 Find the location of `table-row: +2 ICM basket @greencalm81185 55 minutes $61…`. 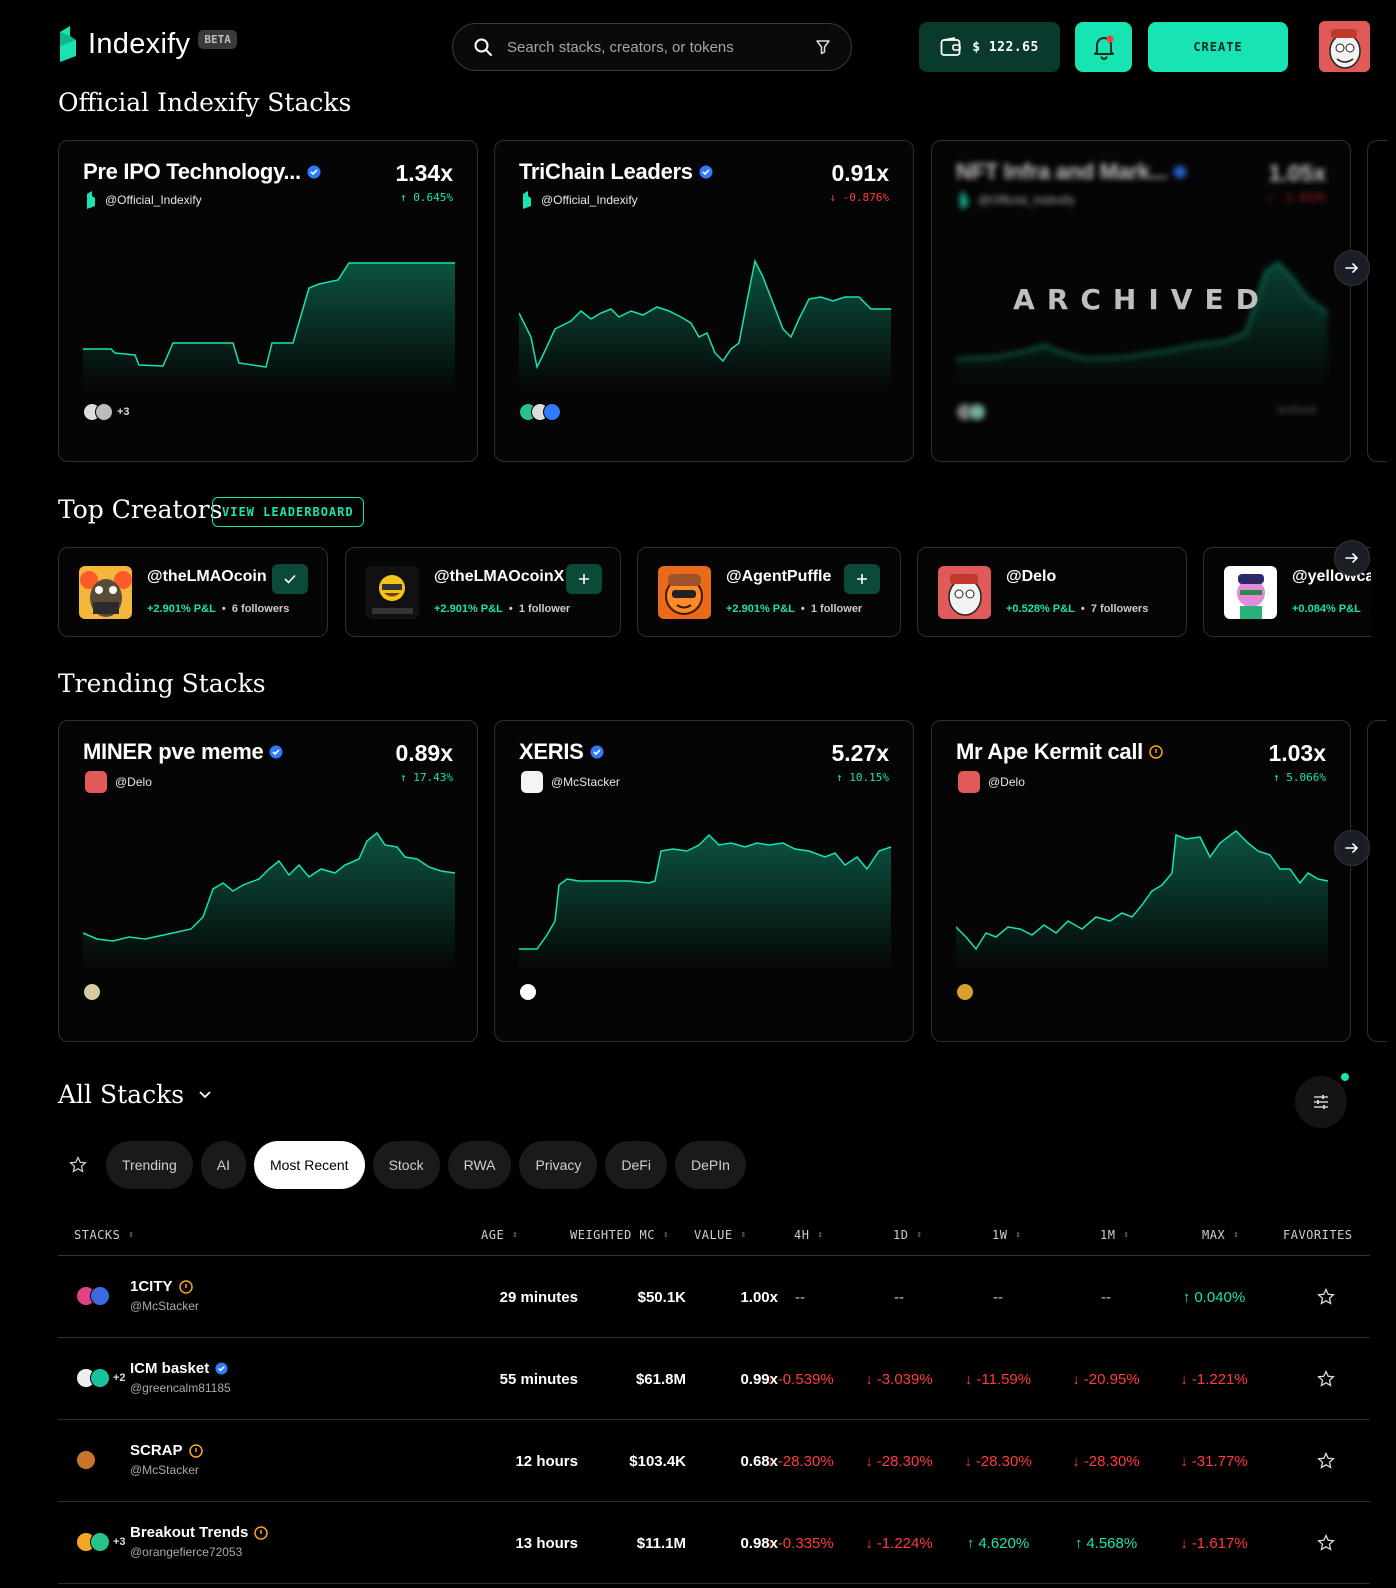

table-row: +2 ICM basket @greencalm81185 55 minutes $61… is located at coordinates (714, 1379).